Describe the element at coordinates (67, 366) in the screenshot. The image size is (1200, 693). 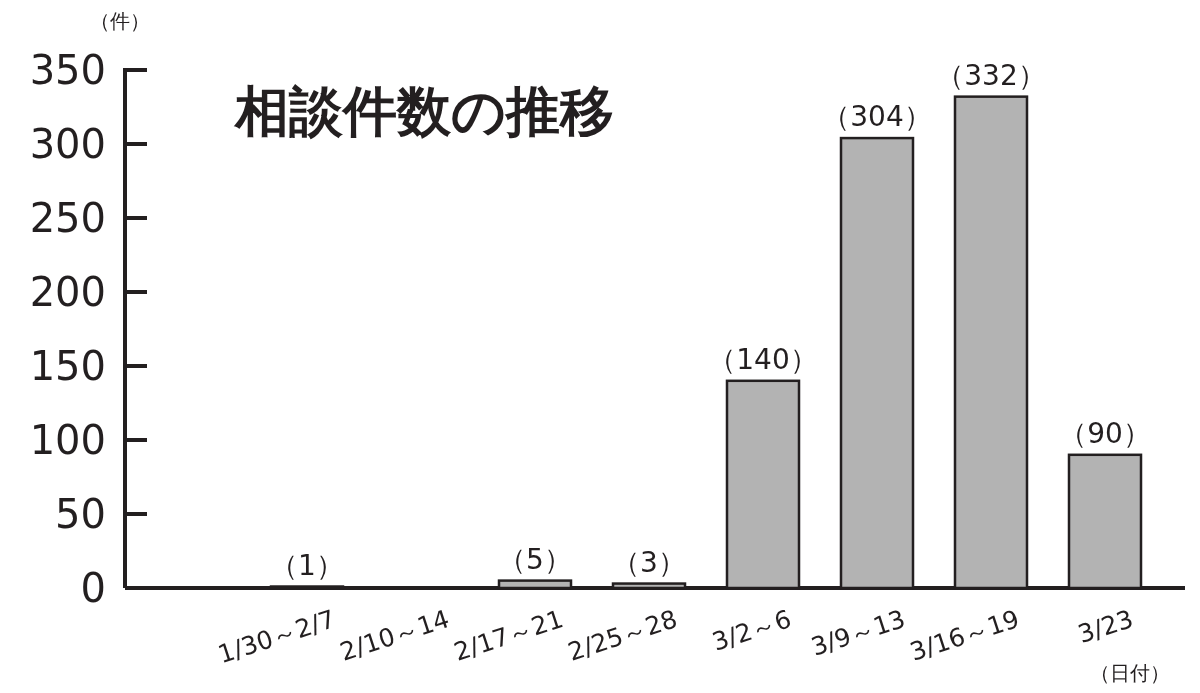
I see `y-tick-label: 150` at that location.